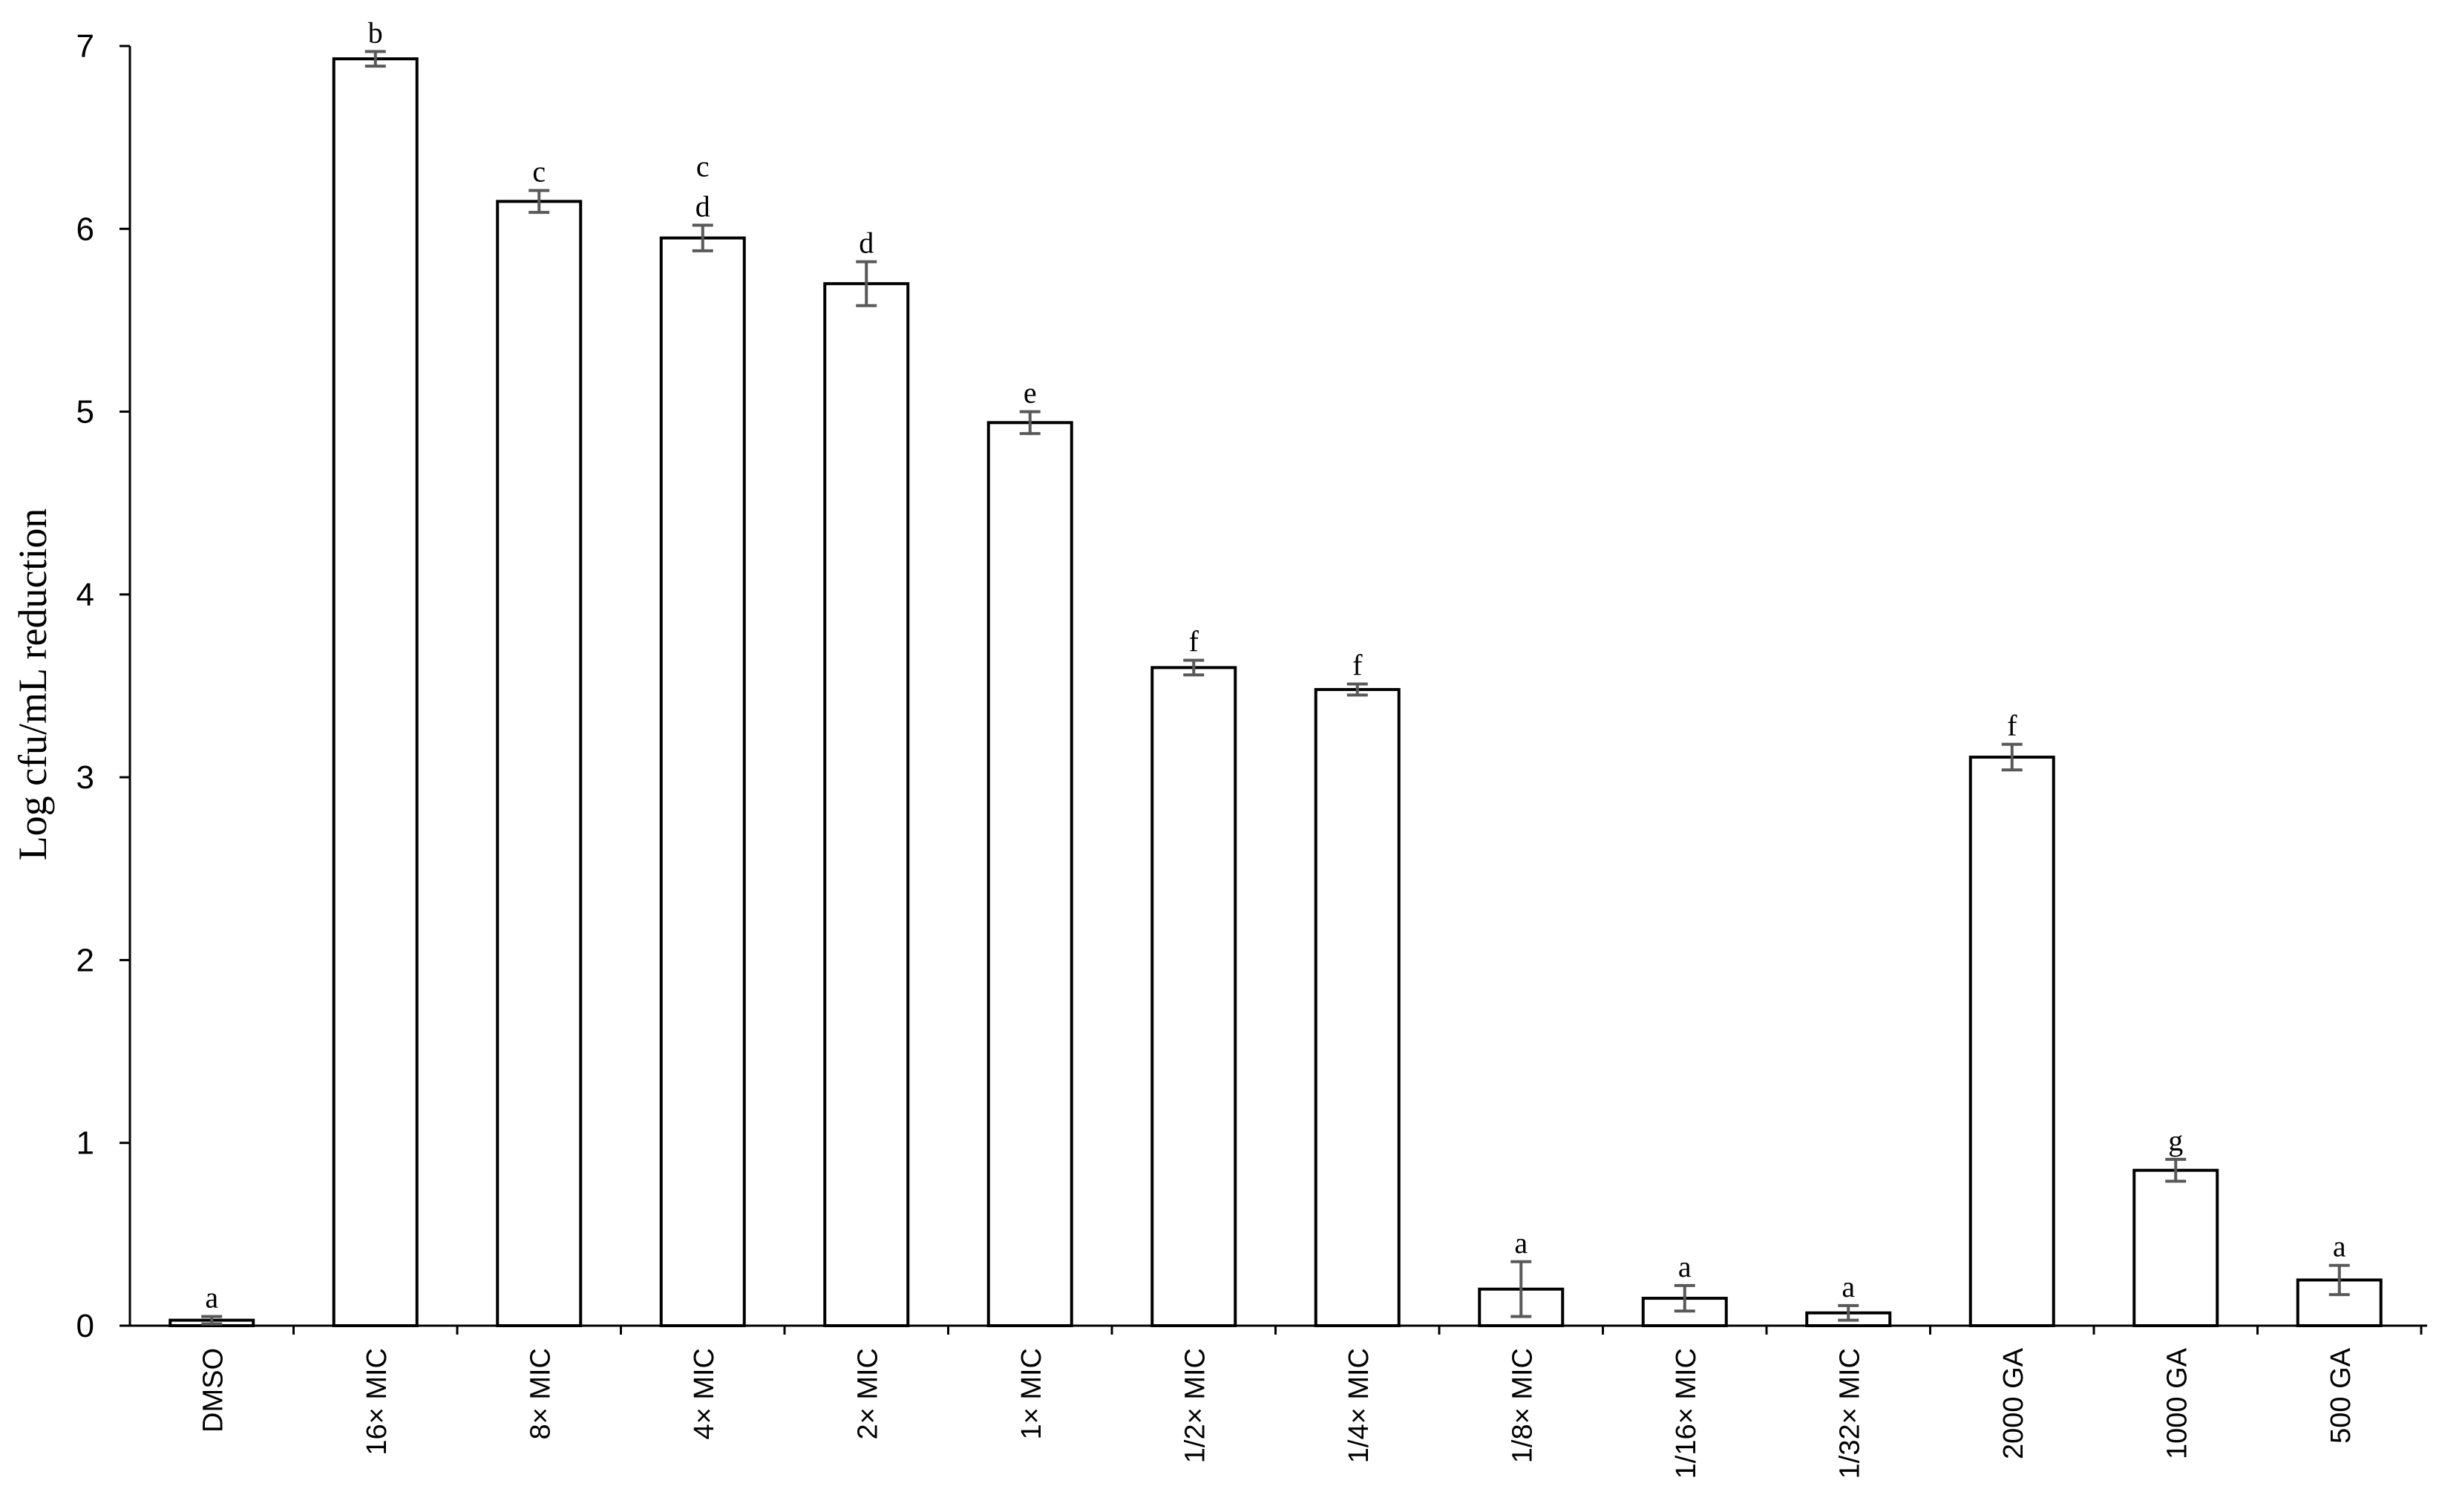  I want to click on x-tick-label: 2× MIC, so click(867, 1394).